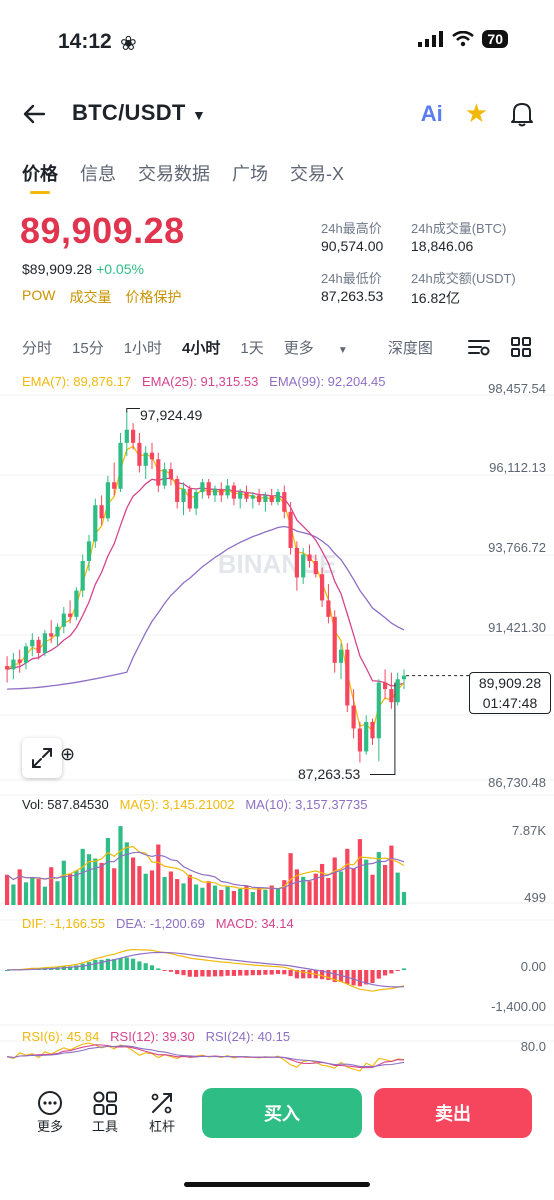 The height and width of the screenshot is (1200, 554). What do you see at coordinates (352, 246) in the screenshot?
I see `stat-high-value: 90,574.00` at bounding box center [352, 246].